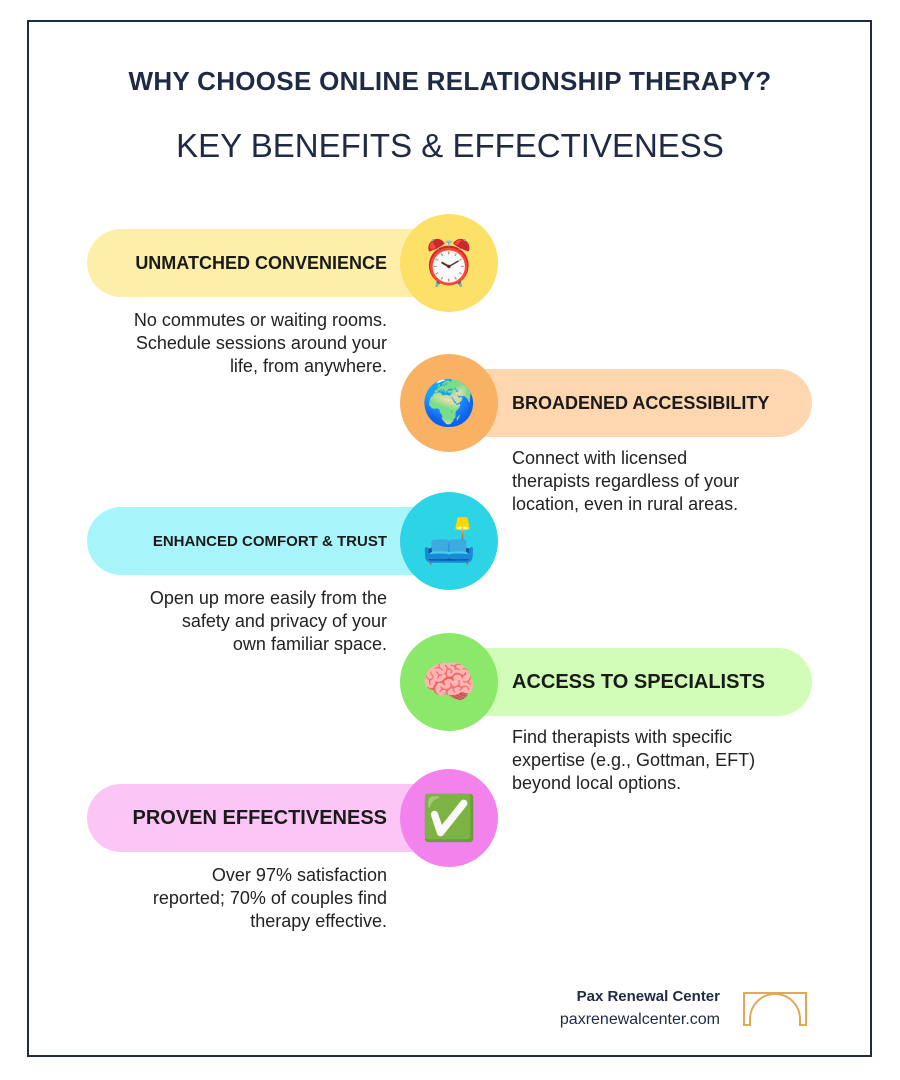 This screenshot has width=900, height=1080. Describe the element at coordinates (449, 403) in the screenshot. I see `globe-icon: 🌍` at that location.